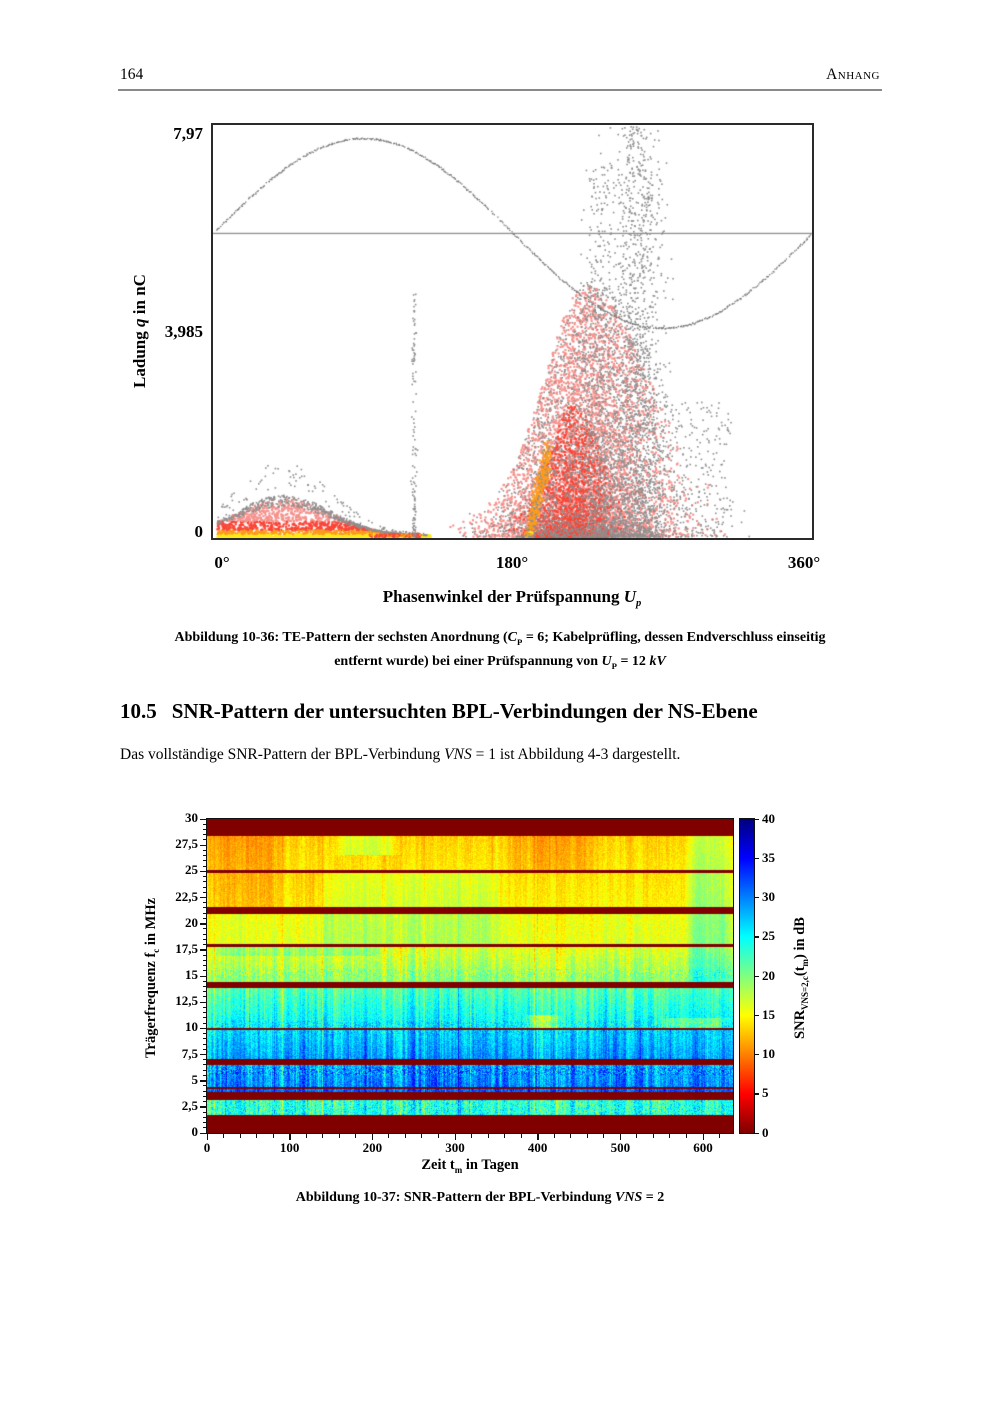 This screenshot has width=1000, height=1414. What do you see at coordinates (195, 1079) in the screenshot?
I see `y-axis-tick-label: 5` at bounding box center [195, 1079].